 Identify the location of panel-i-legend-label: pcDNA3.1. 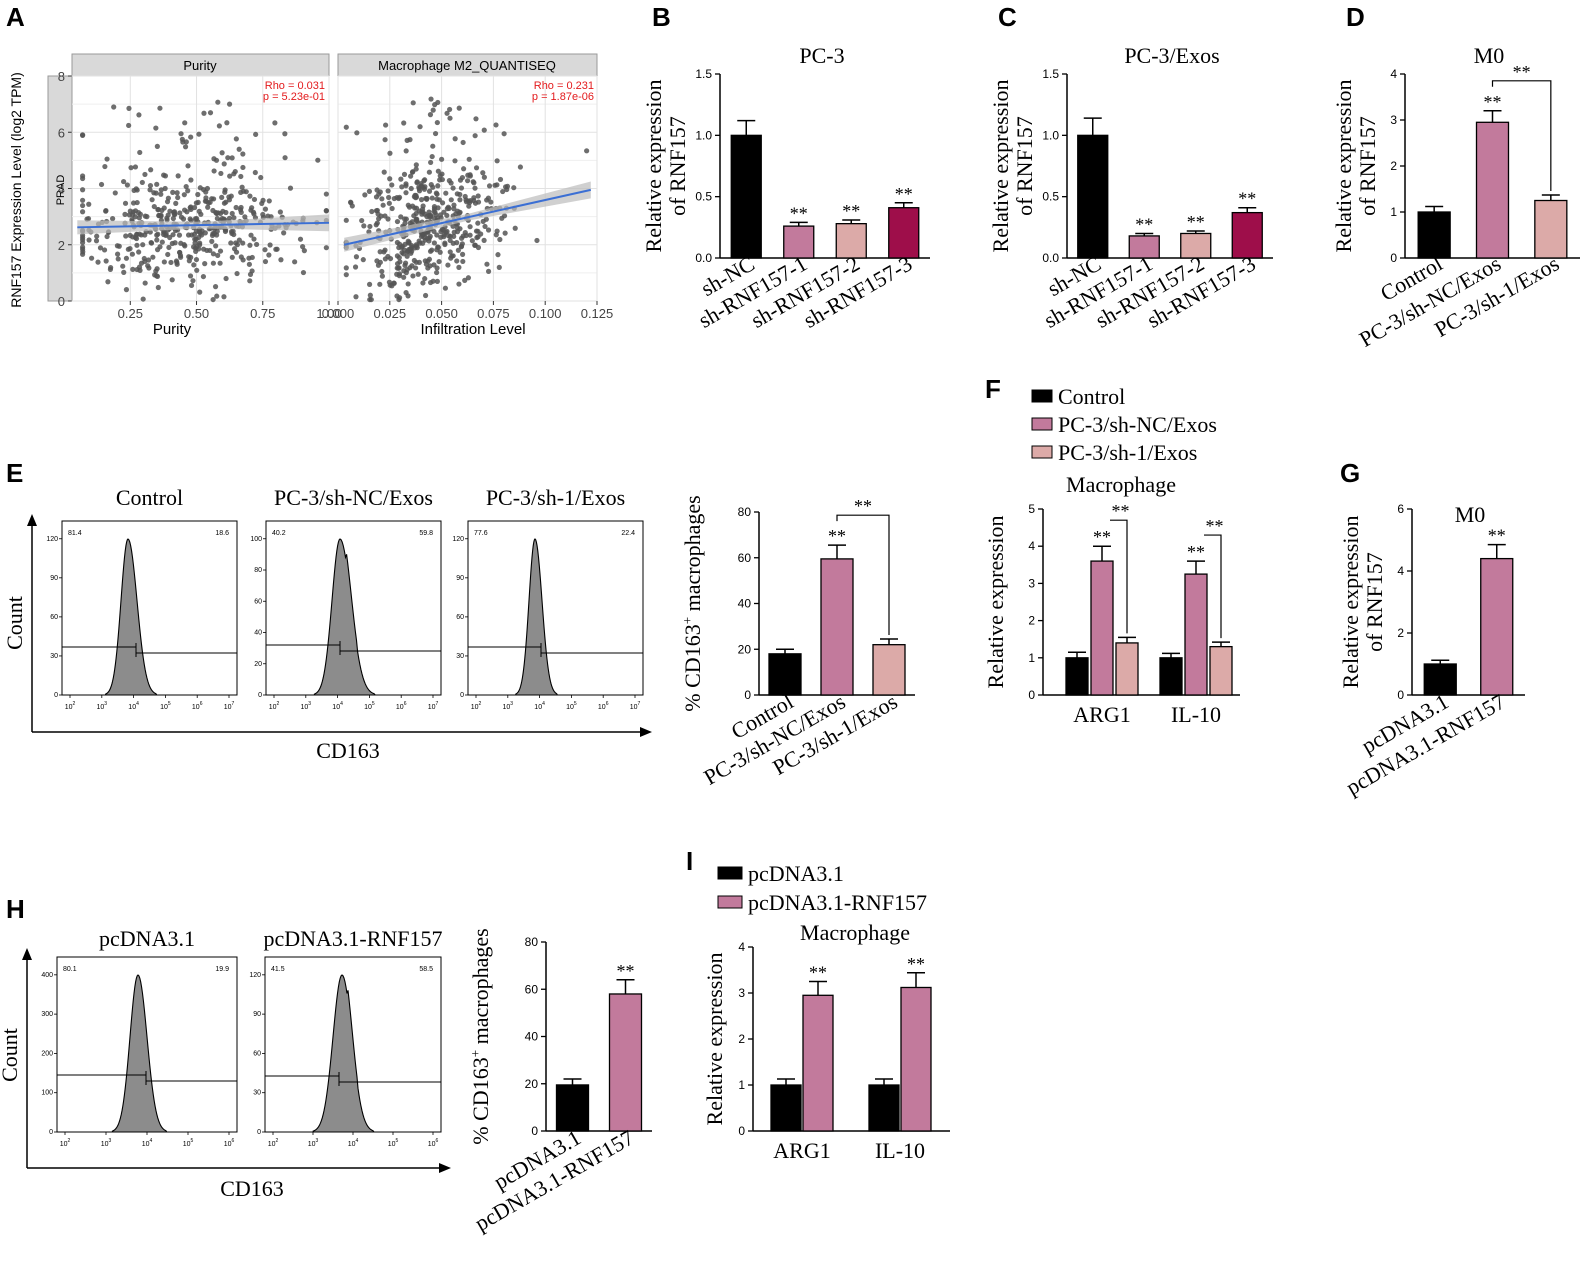
(796, 873).